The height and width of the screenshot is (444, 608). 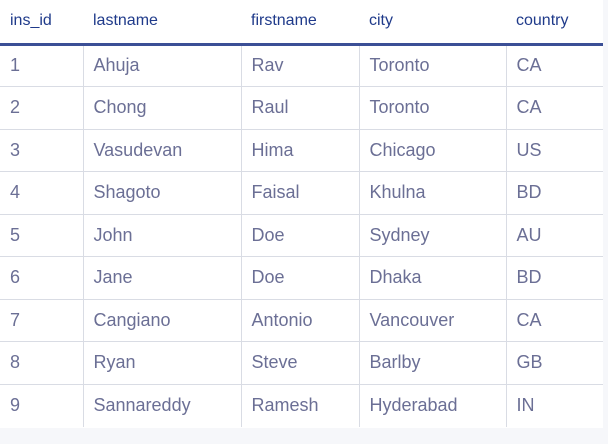 I want to click on column-header-lastname: lastname, so click(x=125, y=21).